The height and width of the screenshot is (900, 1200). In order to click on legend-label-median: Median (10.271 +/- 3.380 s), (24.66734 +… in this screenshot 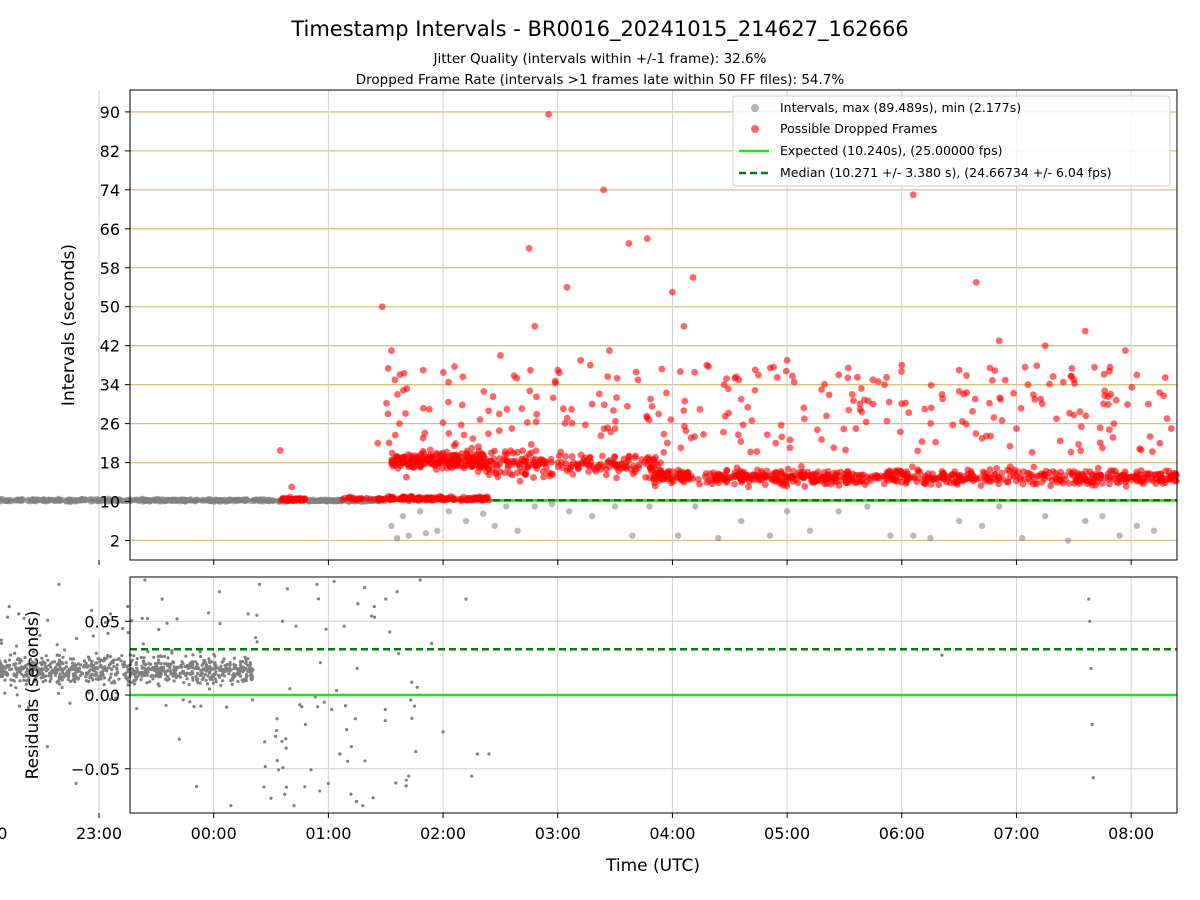, I will do `click(945, 172)`.